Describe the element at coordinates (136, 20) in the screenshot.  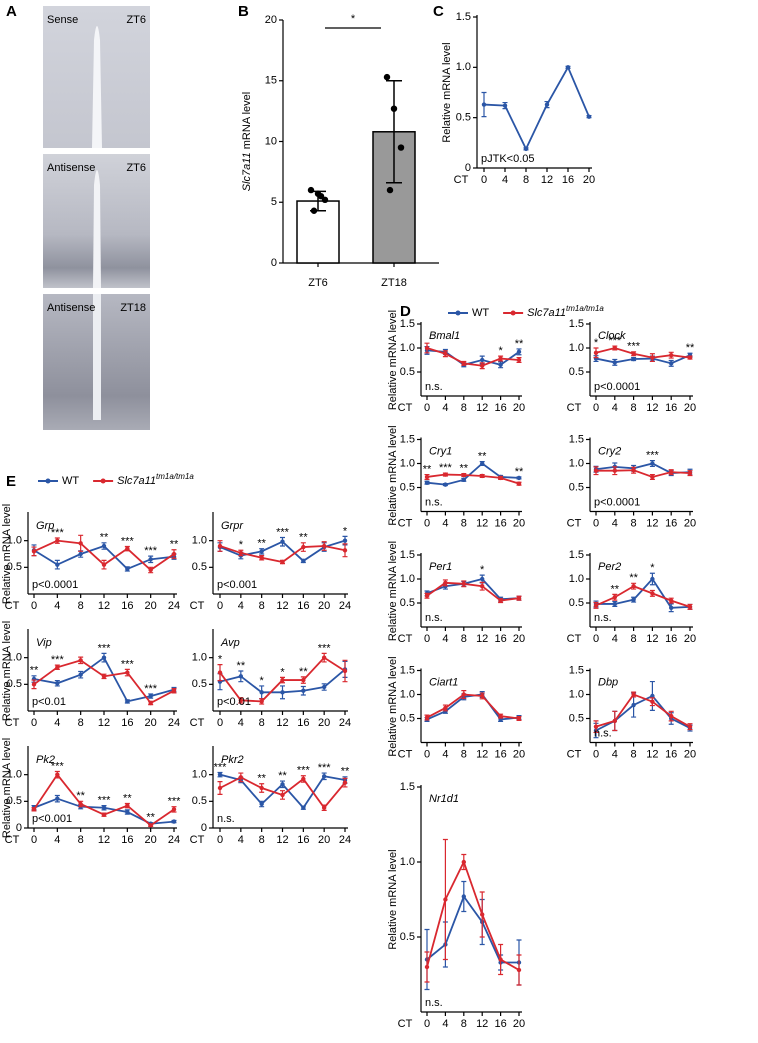
I see `image-label: ZT6` at that location.